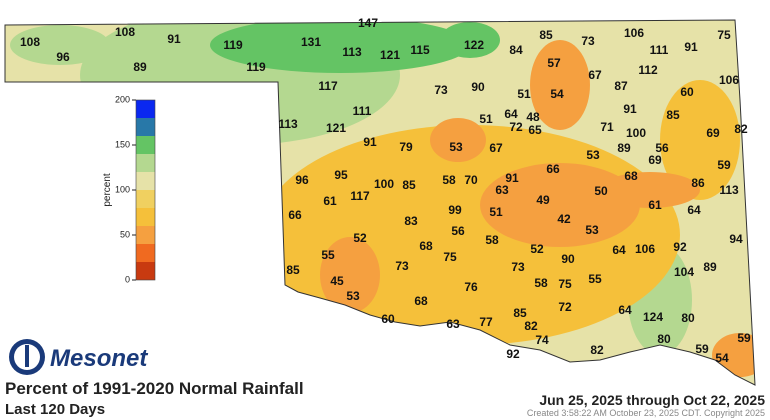 This screenshot has width=770, height=420. What do you see at coordinates (474, 45) in the screenshot?
I see `station-value: 122` at bounding box center [474, 45].